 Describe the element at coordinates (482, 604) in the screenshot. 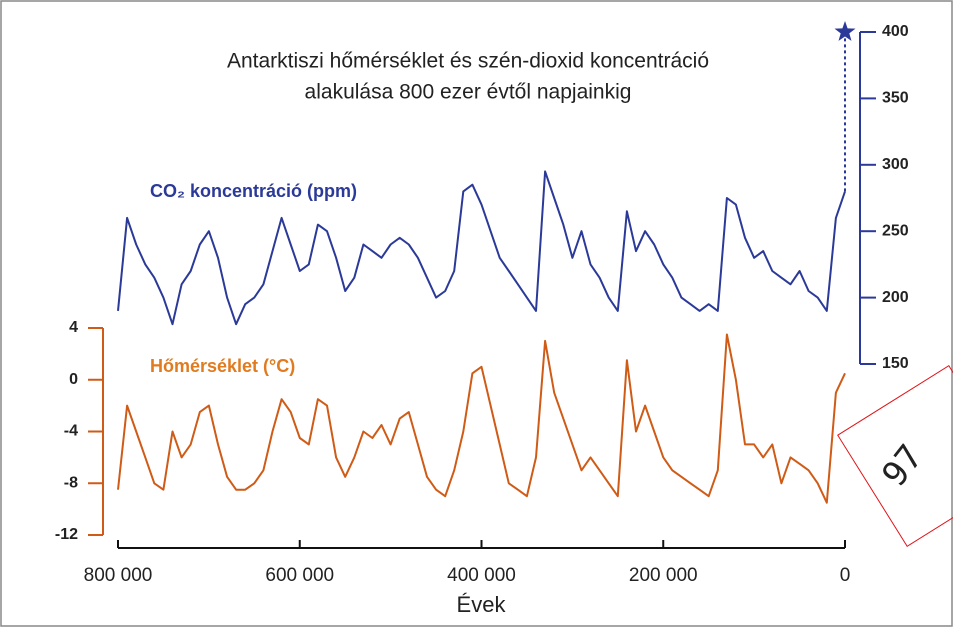

I see `x-axis-label: Évek` at that location.